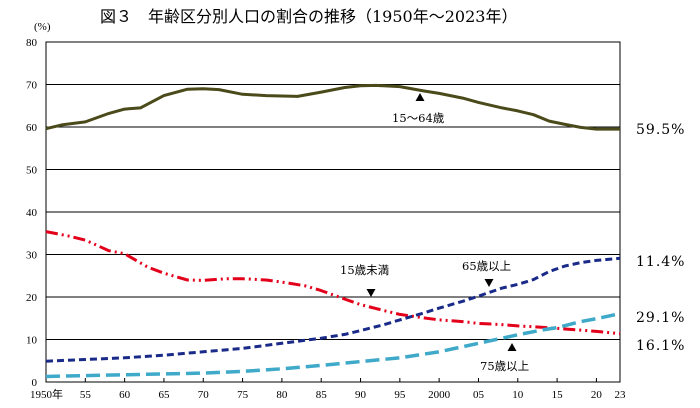 The width and height of the screenshot is (700, 408). I want to click on x-tick-label-2000: 2000, so click(439, 395).